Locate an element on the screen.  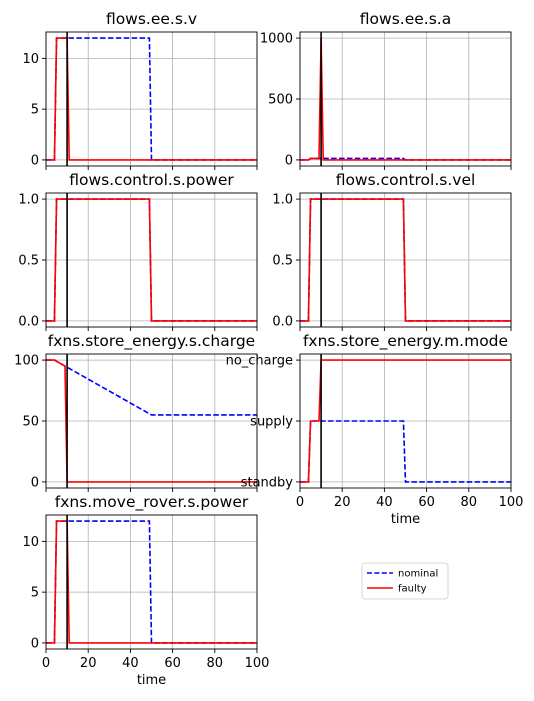
y-tick-label: supply is located at coordinates (271, 422).